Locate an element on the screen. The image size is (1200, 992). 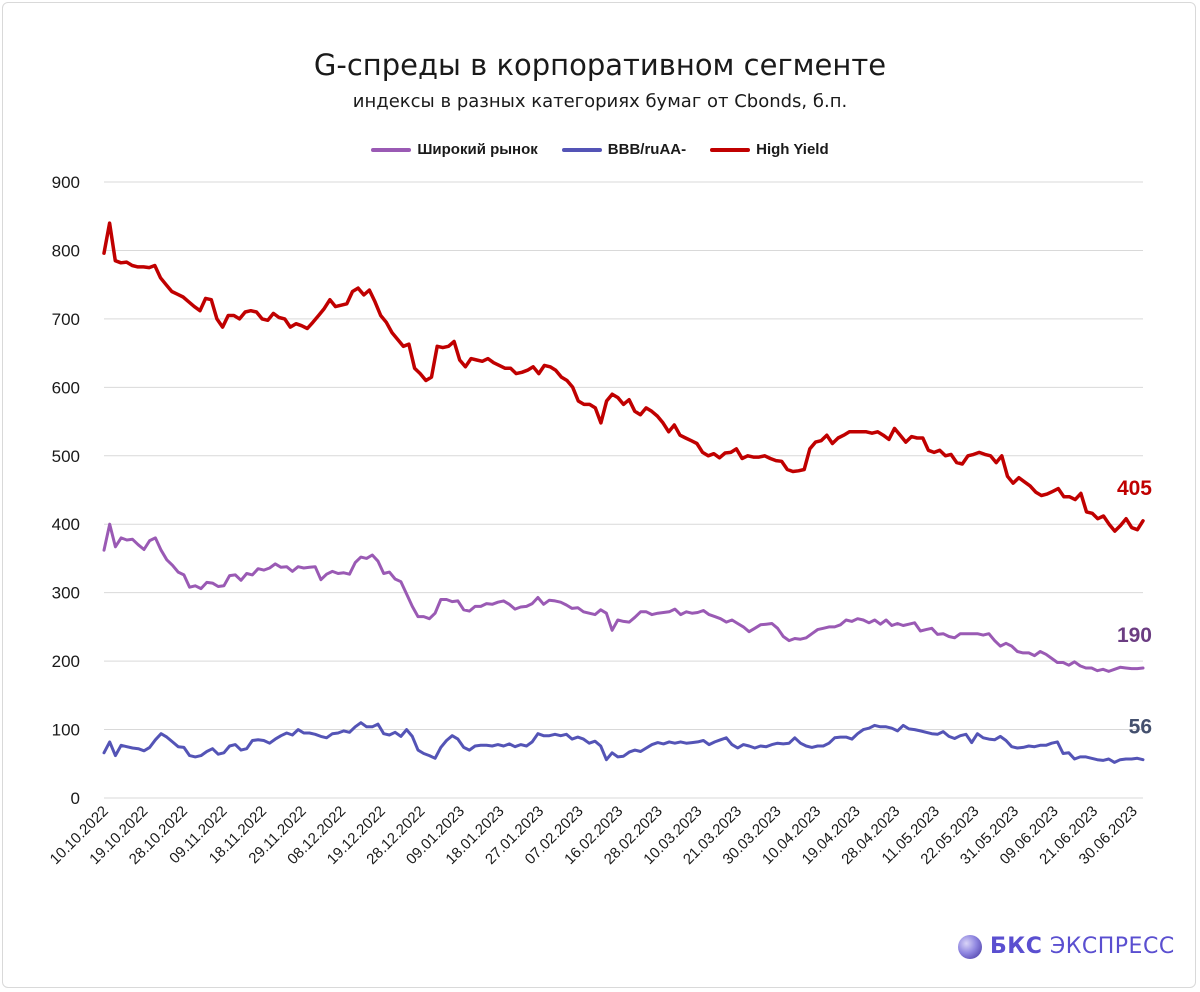
brand-name-rest: ЭКСПРЕСС is located at coordinates (1112, 946).